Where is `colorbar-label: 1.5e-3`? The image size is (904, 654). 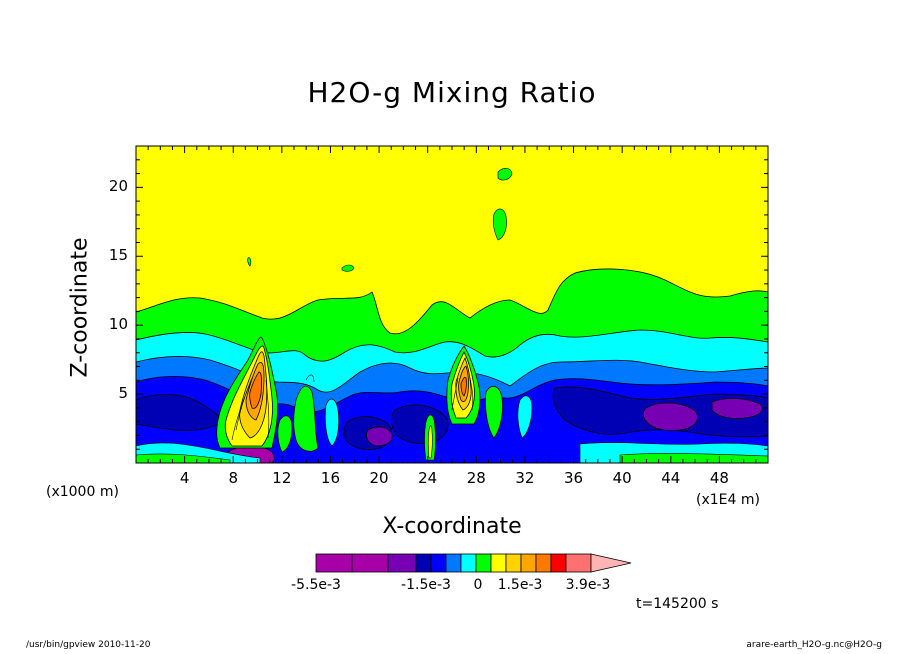 colorbar-label: 1.5e-3 is located at coordinates (520, 585).